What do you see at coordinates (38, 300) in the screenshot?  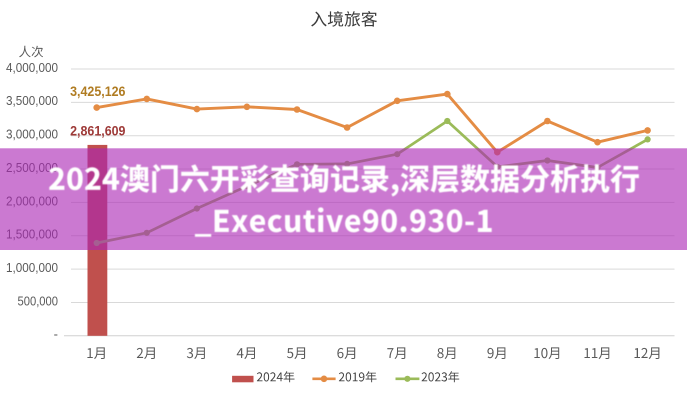 I see `svg-text: 500,000` at bounding box center [38, 300].